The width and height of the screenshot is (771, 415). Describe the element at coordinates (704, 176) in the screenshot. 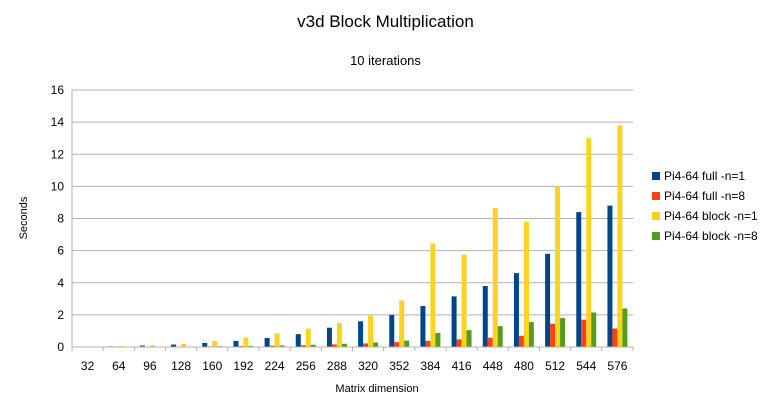

I see `legend-label: Pi4-64 full -n=1` at that location.